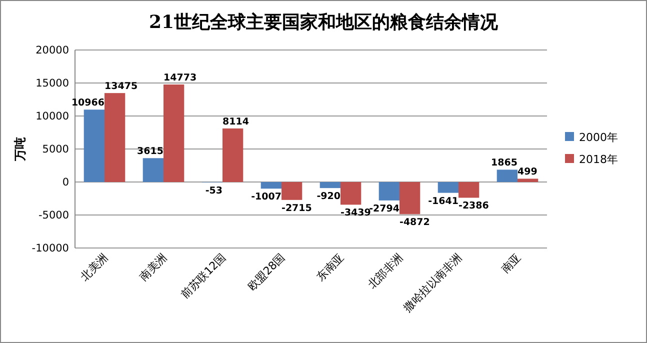 This screenshot has height=343, width=647. Describe the element at coordinates (385, 271) in the screenshot. I see `x-tick-label: 北部非洲` at that location.